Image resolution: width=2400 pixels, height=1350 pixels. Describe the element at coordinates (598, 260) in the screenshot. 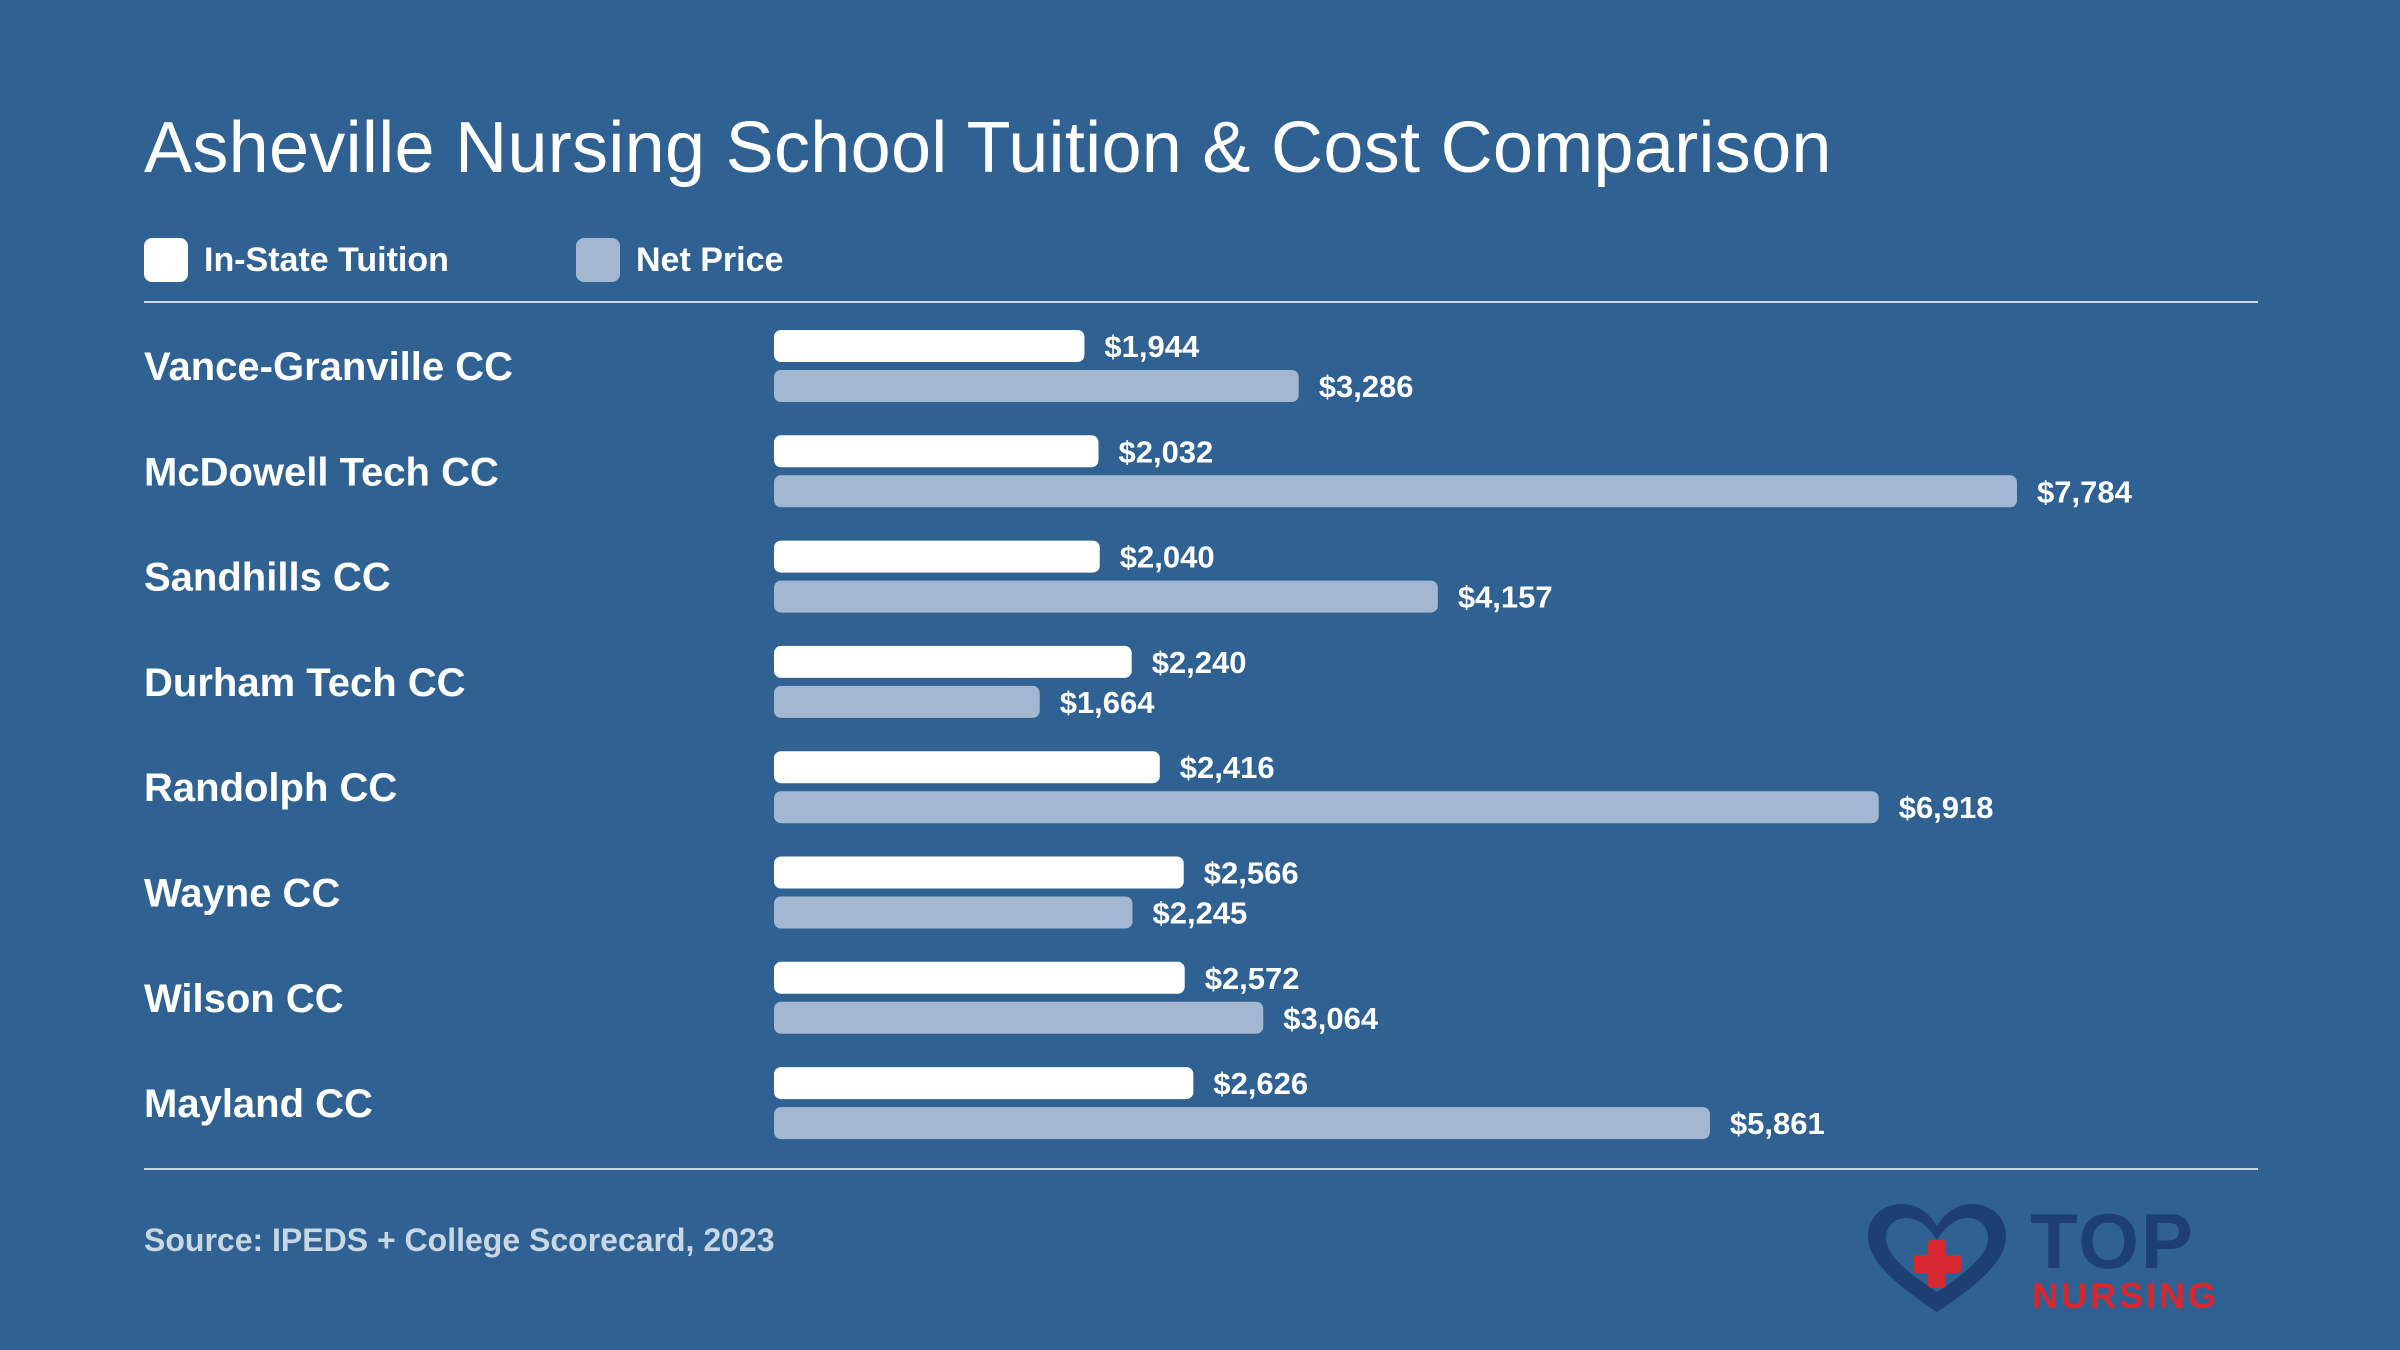

I see `legend-swatch-net-price` at that location.